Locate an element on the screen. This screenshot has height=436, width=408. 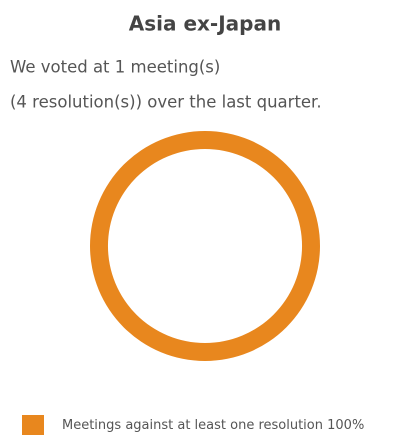
chart-title: Asia ex-Japan is located at coordinates (205, 24).